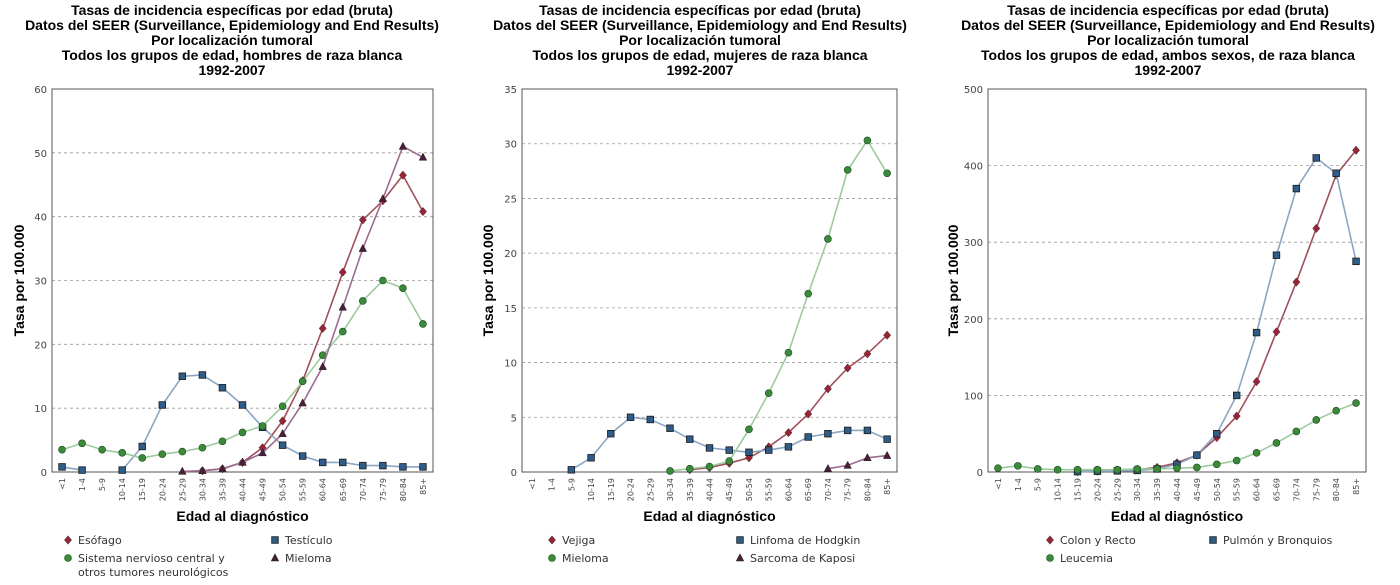  What do you see at coordinates (650, 489) in the screenshot?
I see `x-tick-label: 25-29` at bounding box center [650, 489].